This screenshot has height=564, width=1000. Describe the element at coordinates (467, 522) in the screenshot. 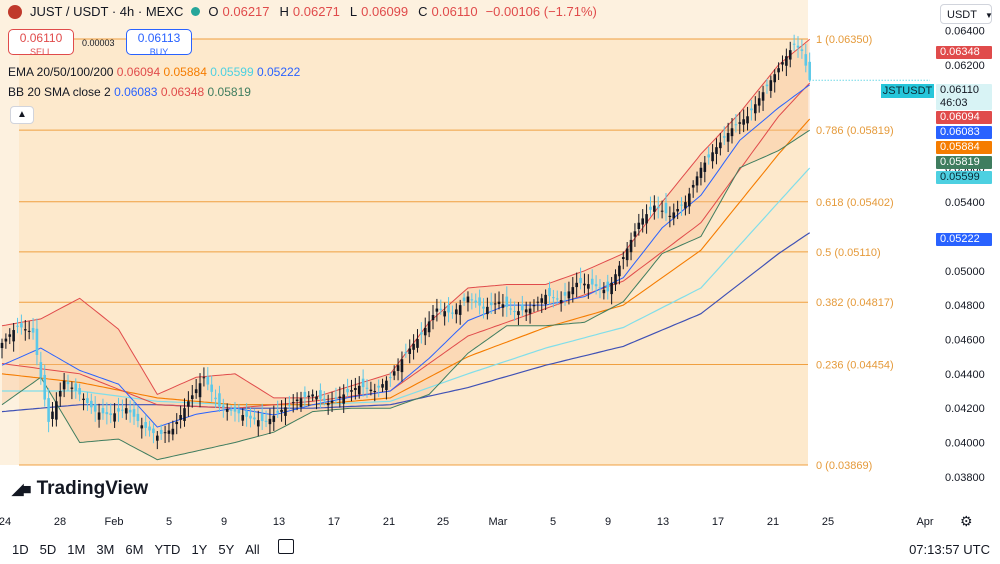

I see `time-axis: 24 28 Feb 5 9 13 17 21 25 Mar 5 9 13 17 21 25 Apr` at that location.